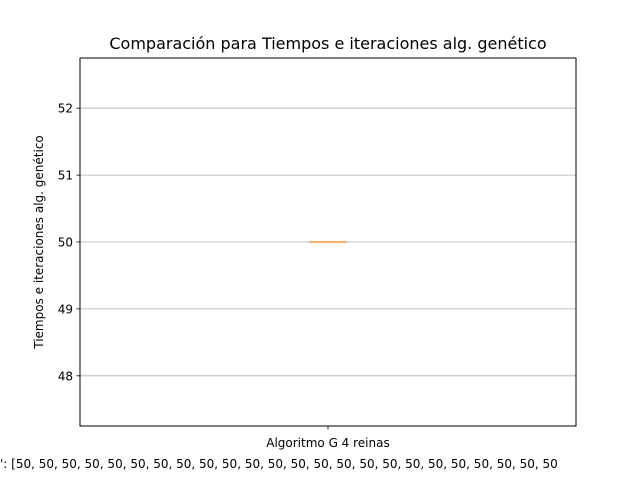 This screenshot has height=480, width=640. I want to click on x-axis-ticks: Algoritmo G 4 reinas, so click(328, 438).